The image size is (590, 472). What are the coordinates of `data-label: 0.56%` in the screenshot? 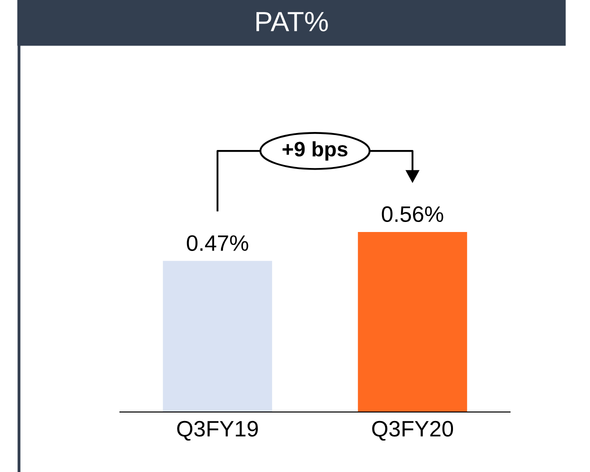 It's located at (413, 214).